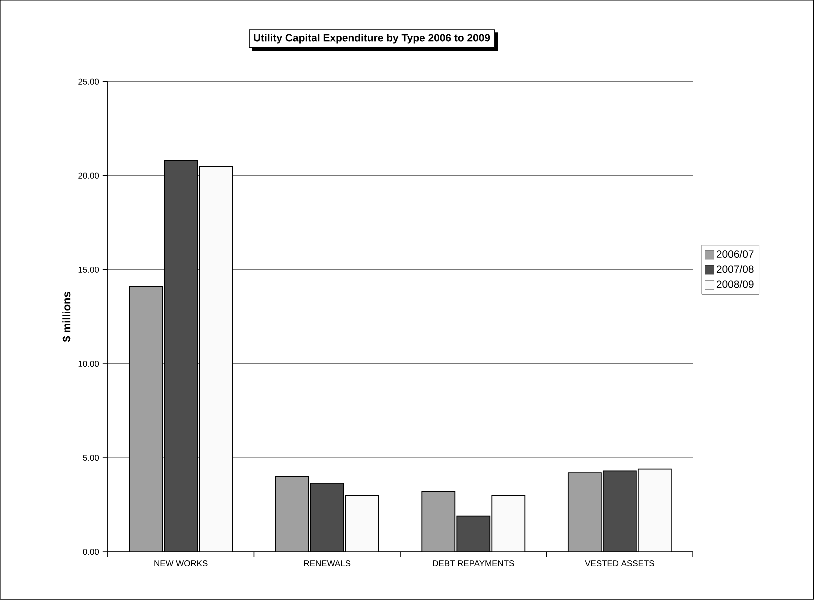 The height and width of the screenshot is (600, 814). I want to click on y-tick-label: 5.00, so click(91, 458).